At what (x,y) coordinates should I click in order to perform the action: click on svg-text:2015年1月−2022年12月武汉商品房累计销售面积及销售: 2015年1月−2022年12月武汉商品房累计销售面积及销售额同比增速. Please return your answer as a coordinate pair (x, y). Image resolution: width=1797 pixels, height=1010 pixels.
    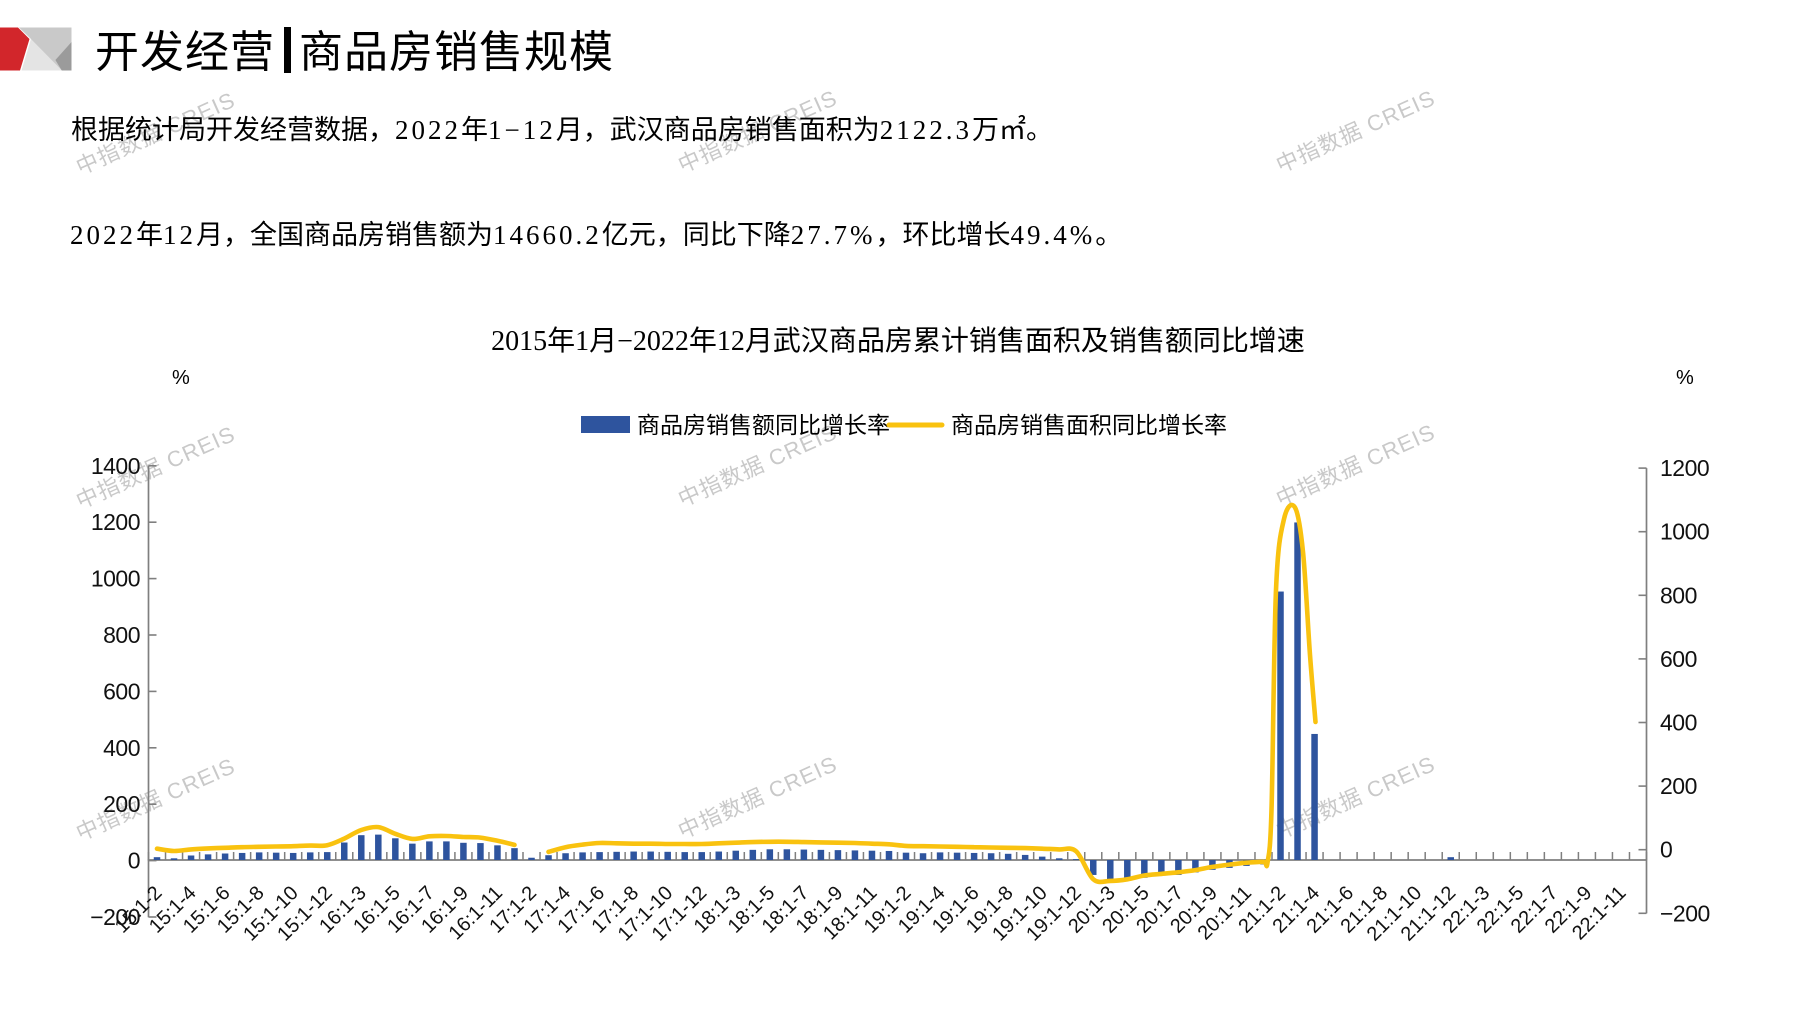
    Looking at the image, I should click on (898, 341).